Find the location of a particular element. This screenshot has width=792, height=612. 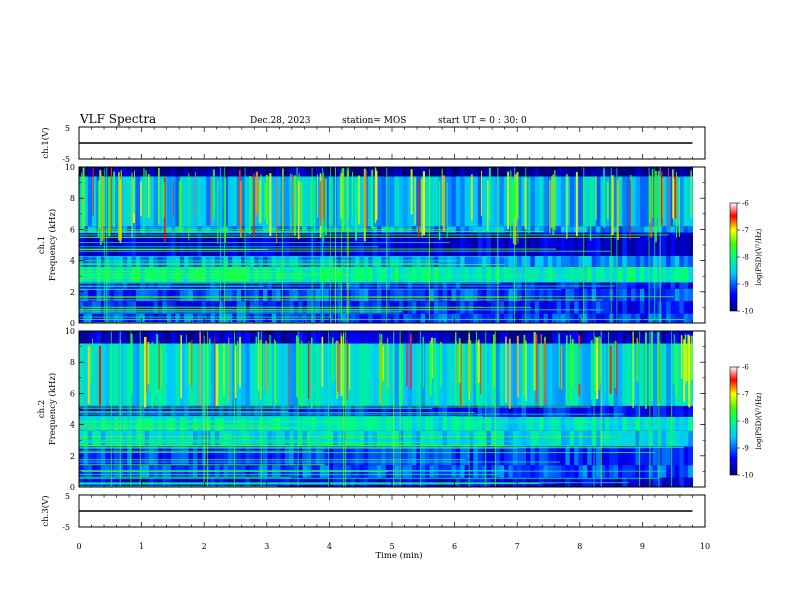

figure-title: VLF Spectra is located at coordinates (117, 119).